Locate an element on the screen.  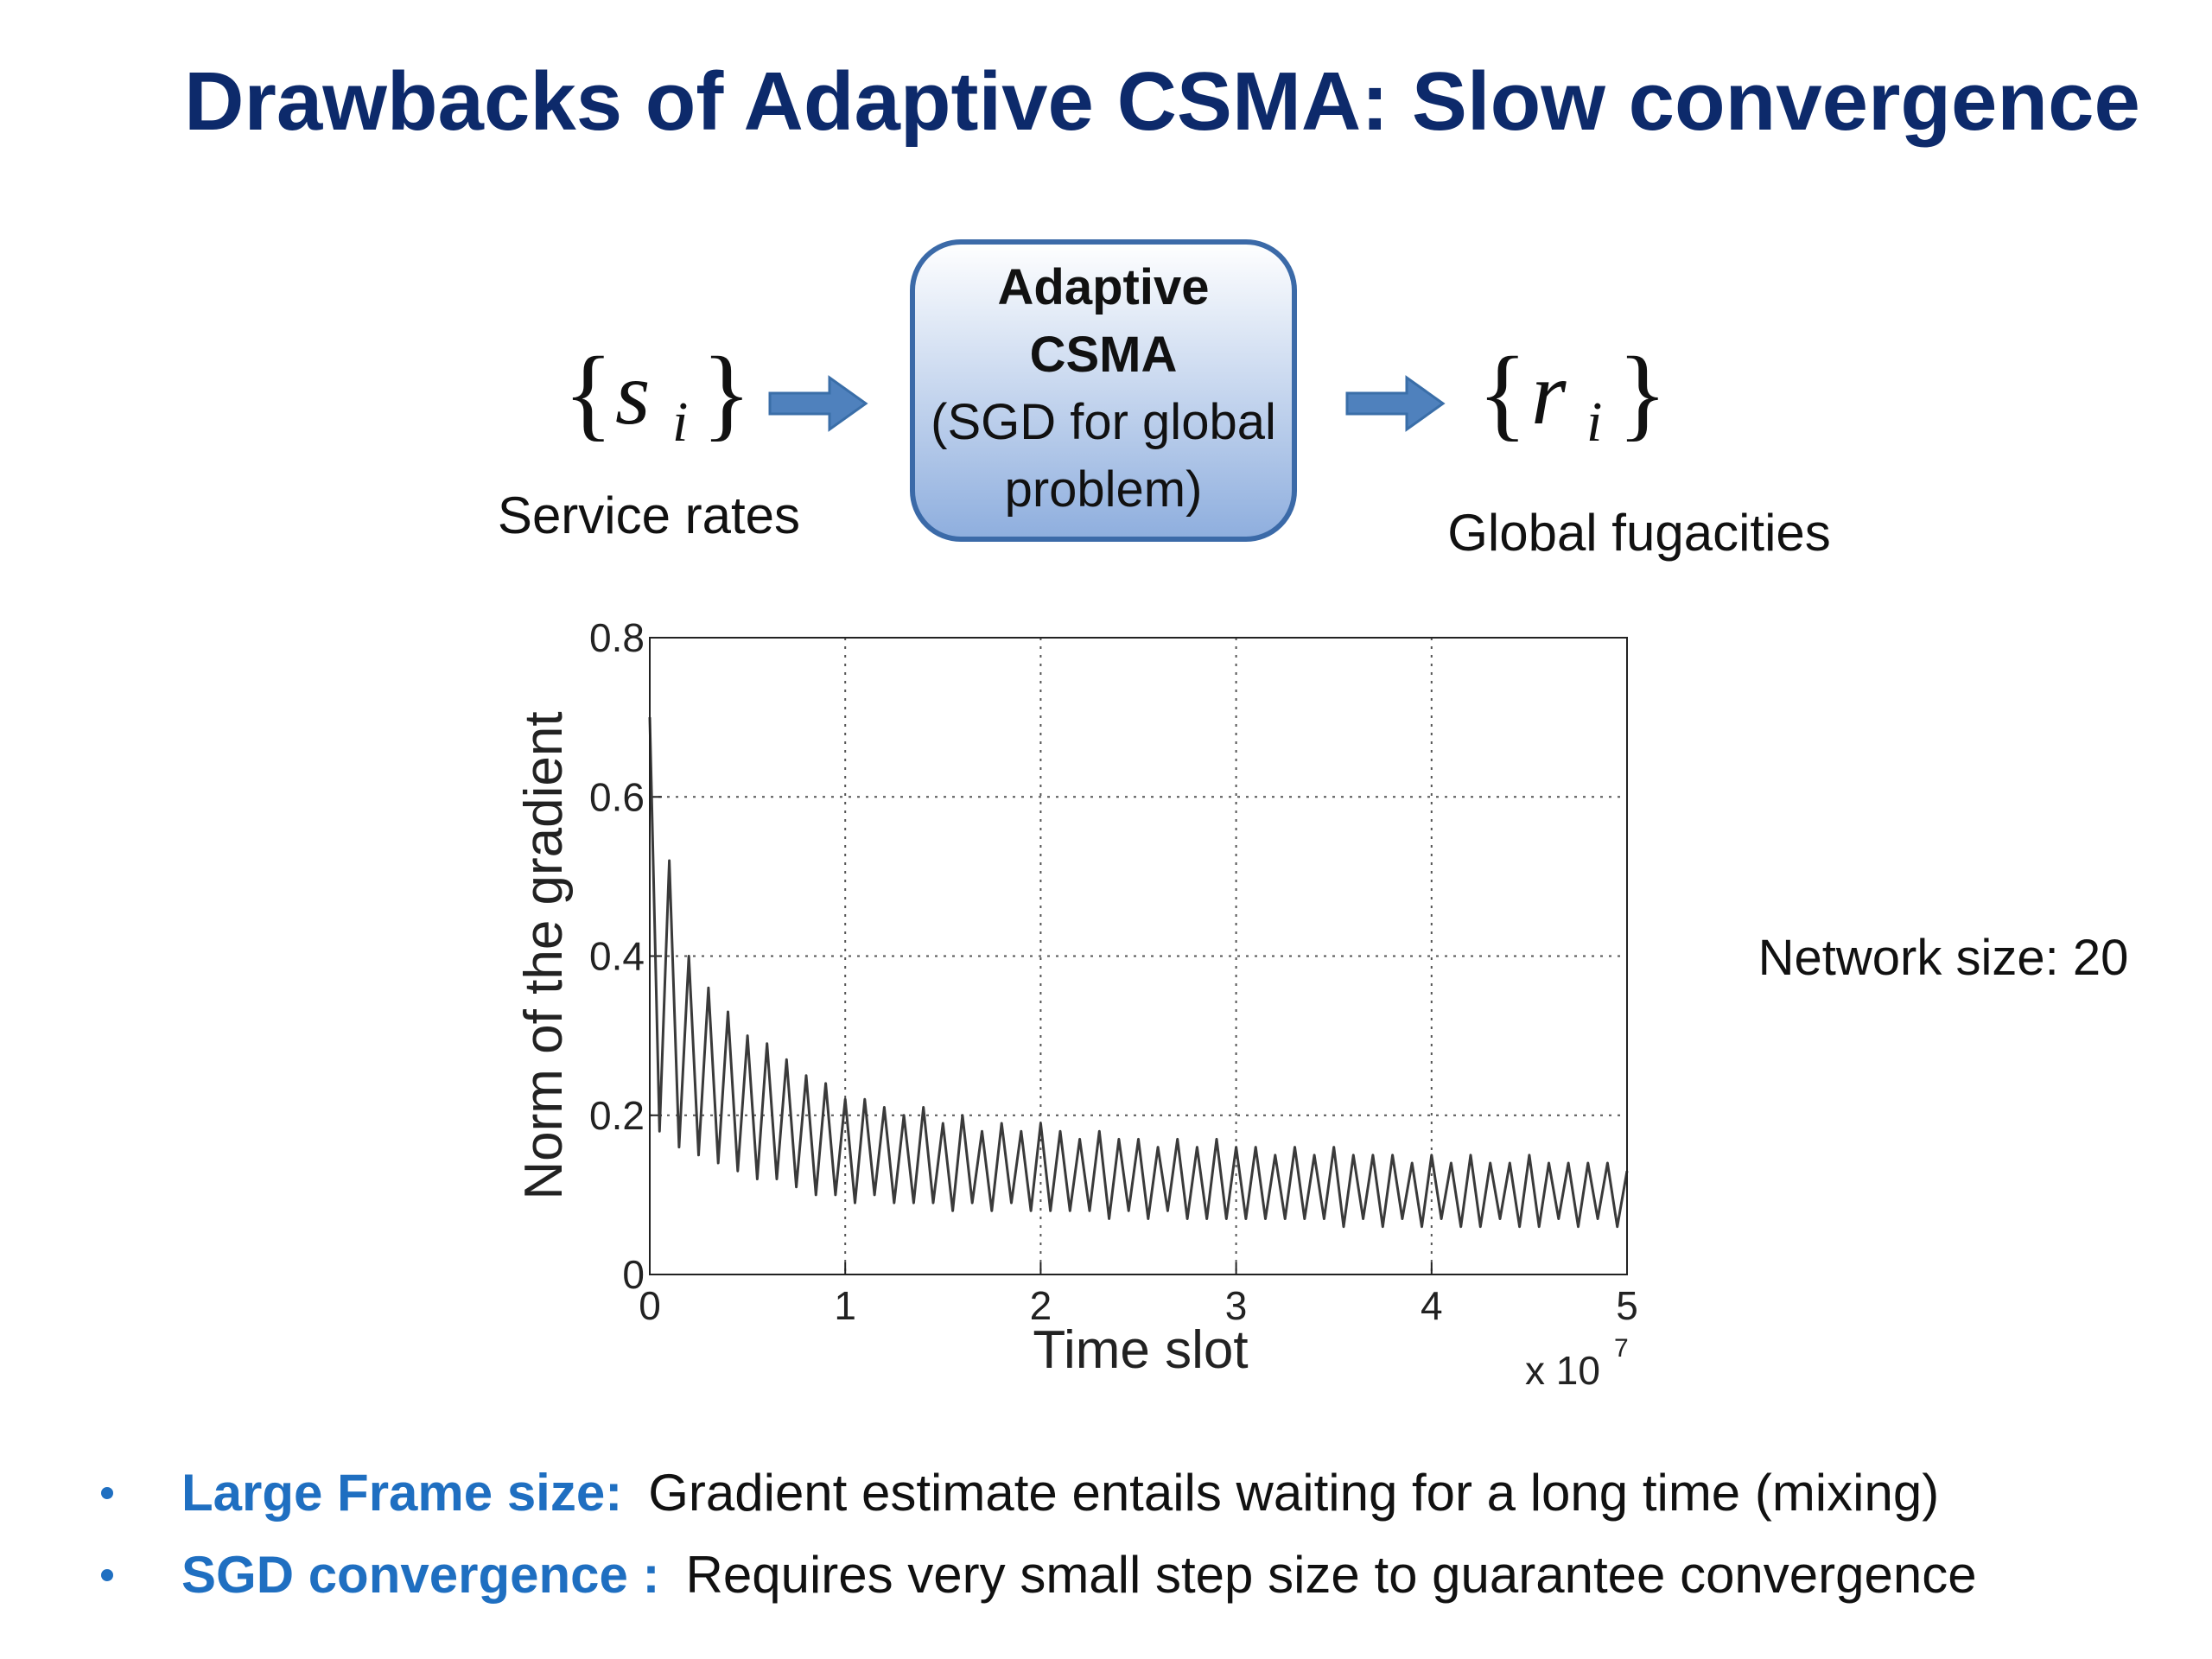
bullet-label: Large Frame size: is located at coordinates (401, 1493).